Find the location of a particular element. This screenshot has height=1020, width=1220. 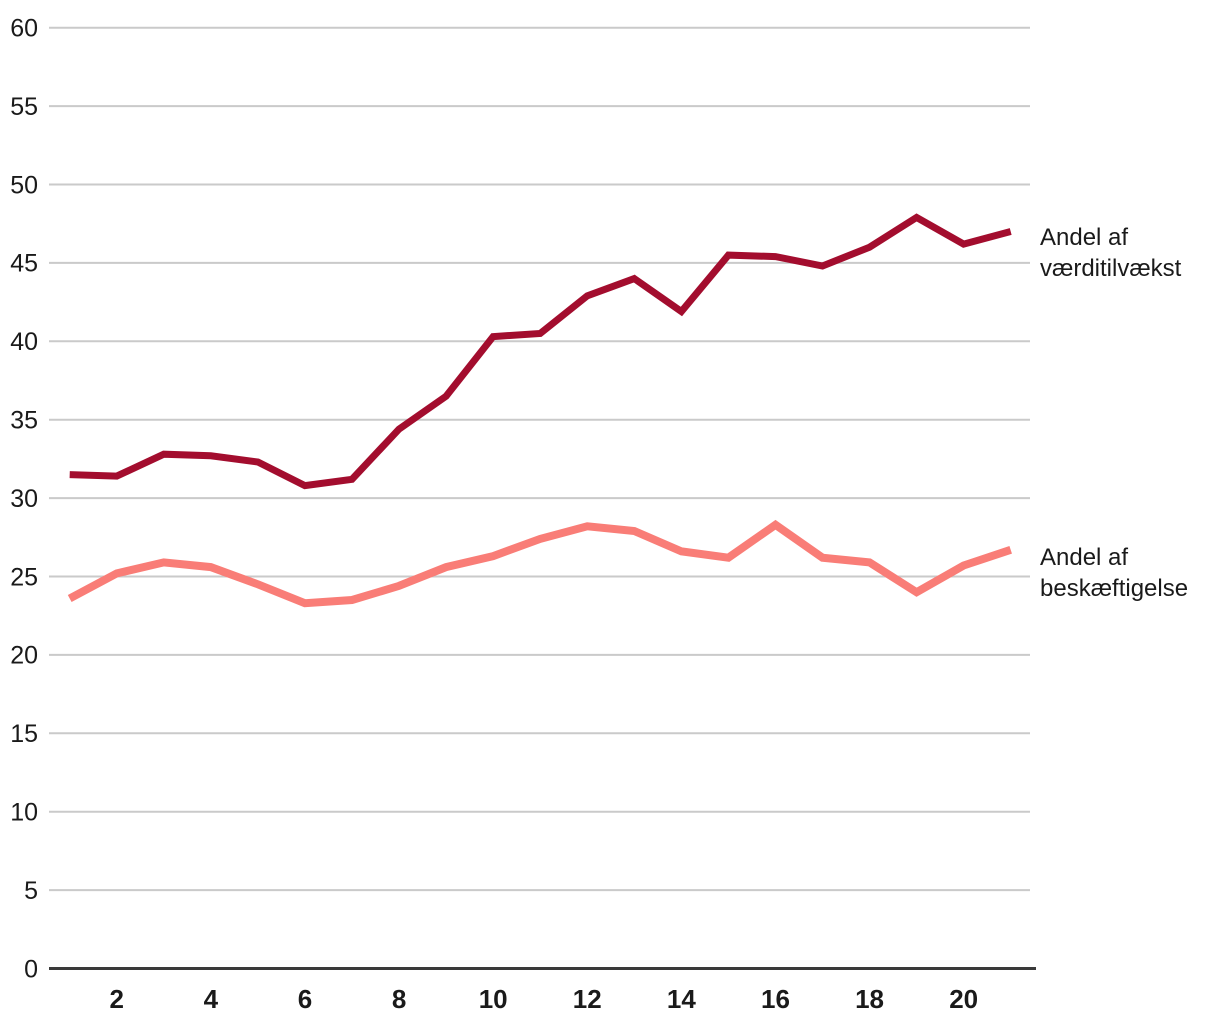

y-tick-label-20: 20 is located at coordinates (24, 656).